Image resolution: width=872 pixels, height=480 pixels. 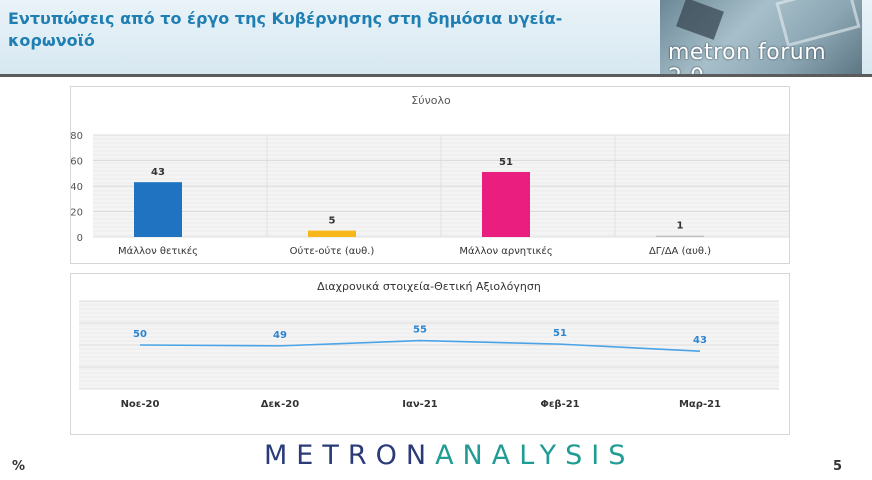 What do you see at coordinates (77, 213) in the screenshot?
I see `y-tick-label: 20` at bounding box center [77, 213].